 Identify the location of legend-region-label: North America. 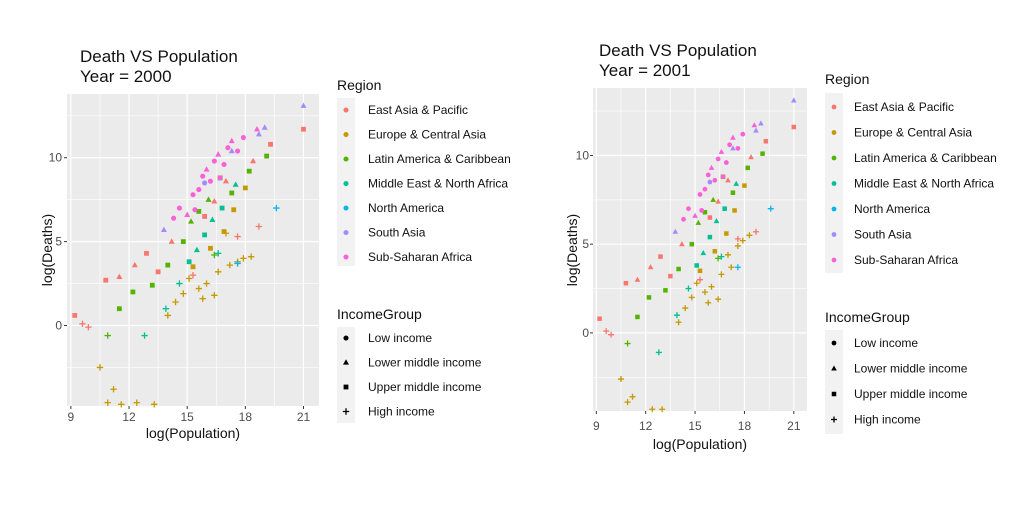
(406, 208).